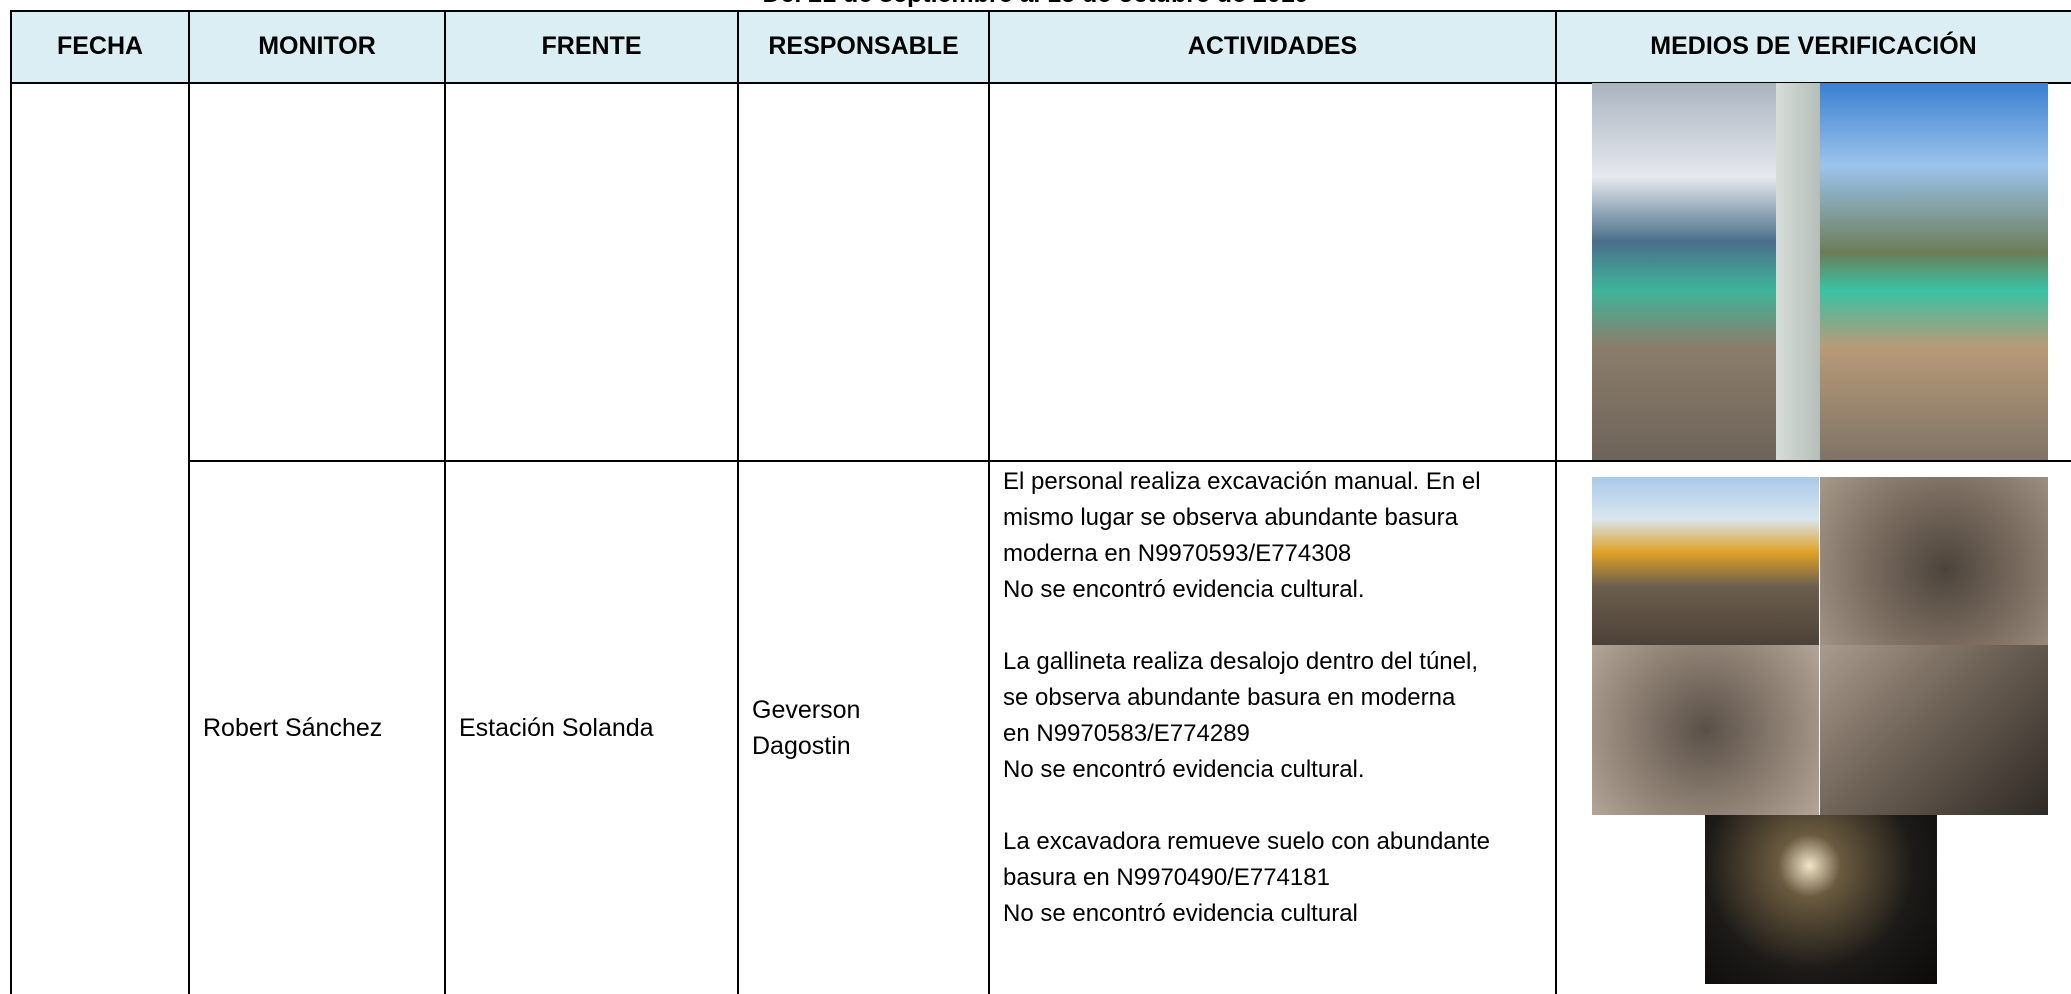  Describe the element at coordinates (1798, 271) in the screenshot. I see `photo-detail` at that location.